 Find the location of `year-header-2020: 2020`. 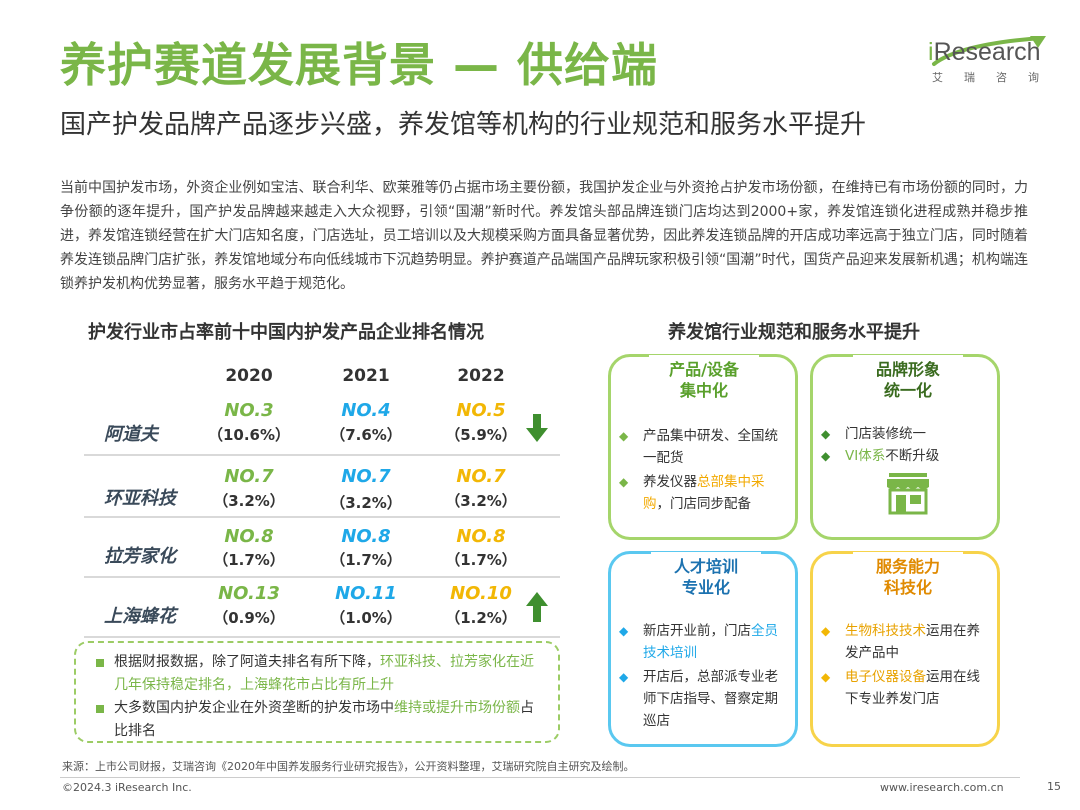

year-header-2020: 2020 is located at coordinates (249, 376).